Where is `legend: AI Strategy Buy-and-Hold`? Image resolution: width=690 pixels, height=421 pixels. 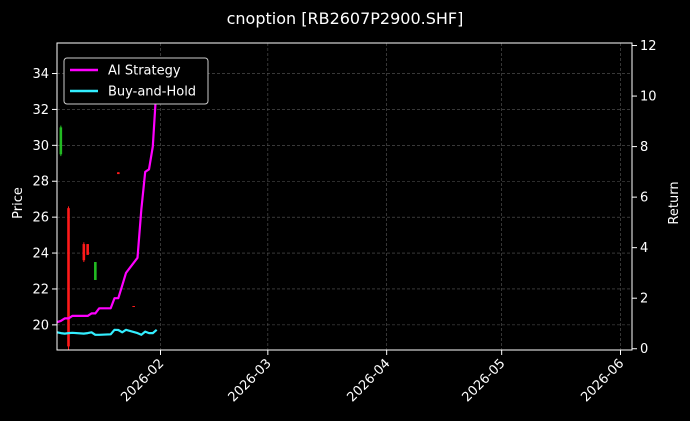 legend: AI Strategy Buy-and-Hold is located at coordinates (136, 81).